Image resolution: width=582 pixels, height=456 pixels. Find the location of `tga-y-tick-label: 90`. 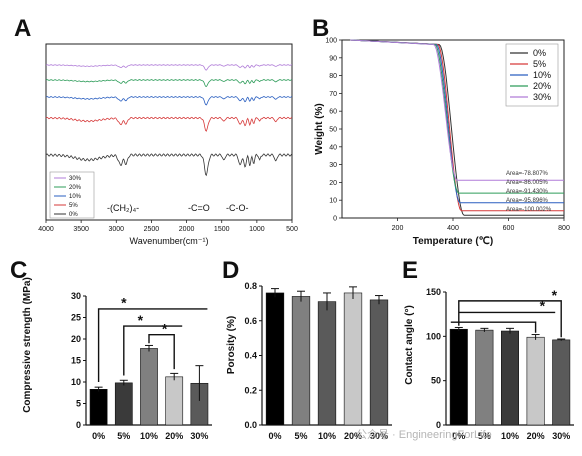

tga-y-tick-label: 90 is located at coordinates (333, 58).